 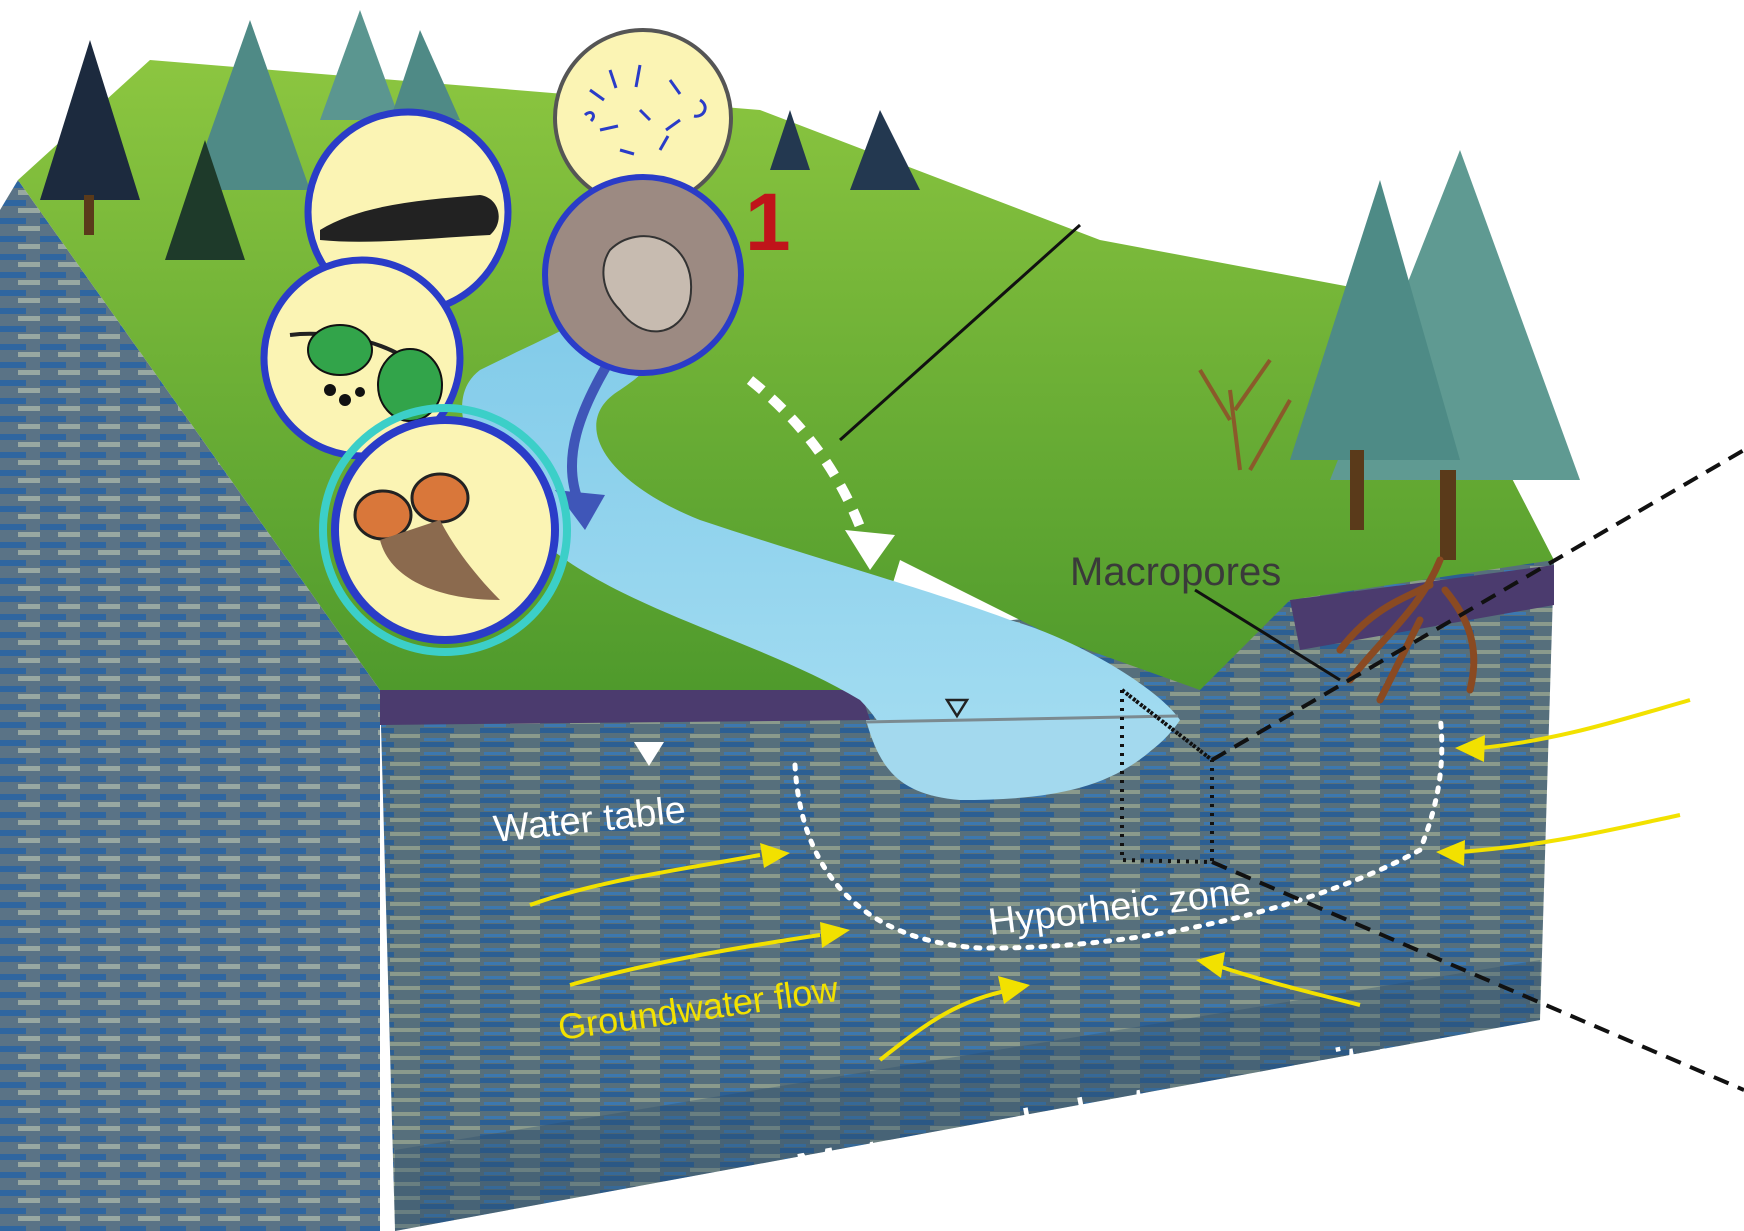 What do you see at coordinates (870, 550) in the screenshot?
I see `infiltration-arrow-head` at bounding box center [870, 550].